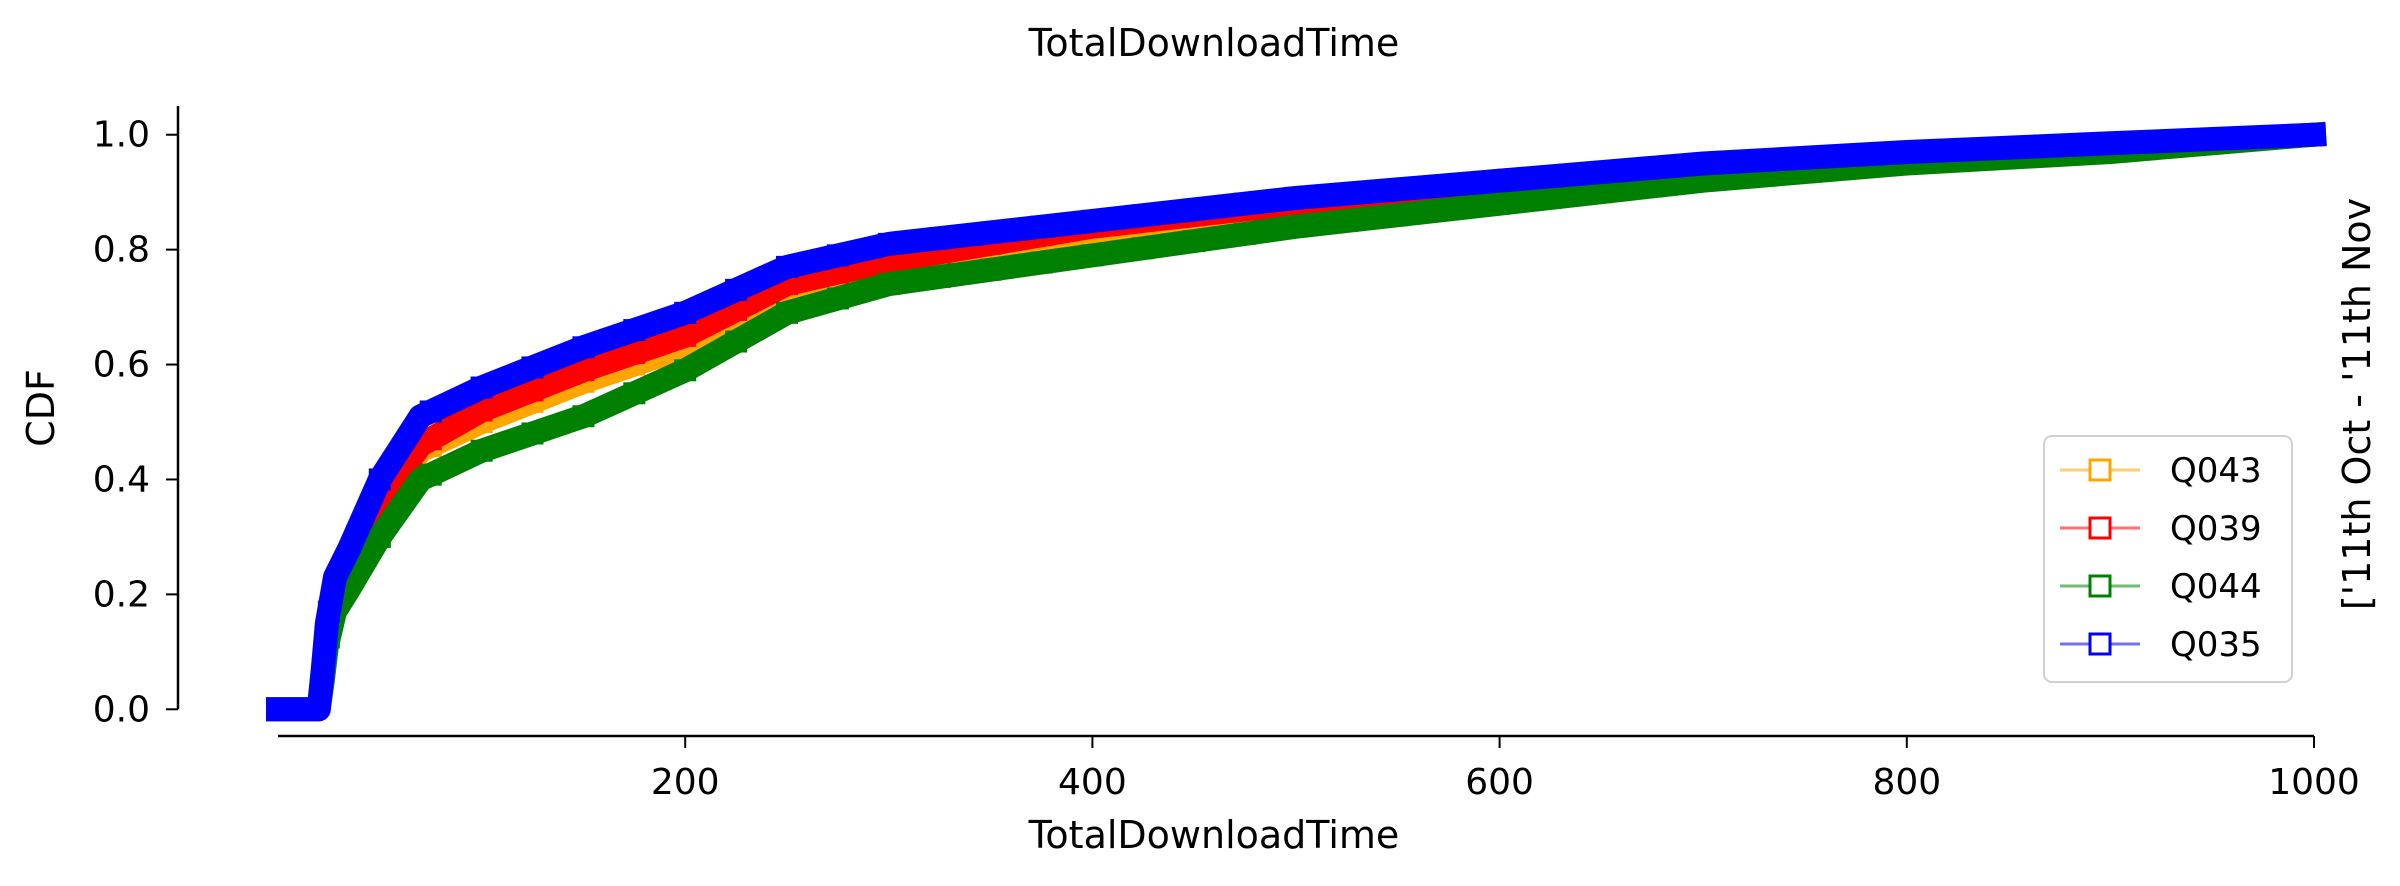 The width and height of the screenshot is (2400, 886). Describe the element at coordinates (2216, 645) in the screenshot. I see `legend-label-q035: Q035` at that location.